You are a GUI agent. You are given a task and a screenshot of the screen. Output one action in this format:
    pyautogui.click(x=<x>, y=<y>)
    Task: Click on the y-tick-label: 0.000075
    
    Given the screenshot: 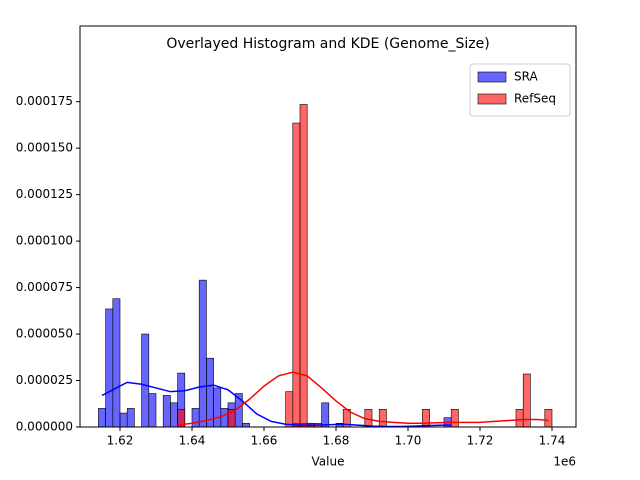 What is the action you would take?
    pyautogui.click(x=44, y=287)
    